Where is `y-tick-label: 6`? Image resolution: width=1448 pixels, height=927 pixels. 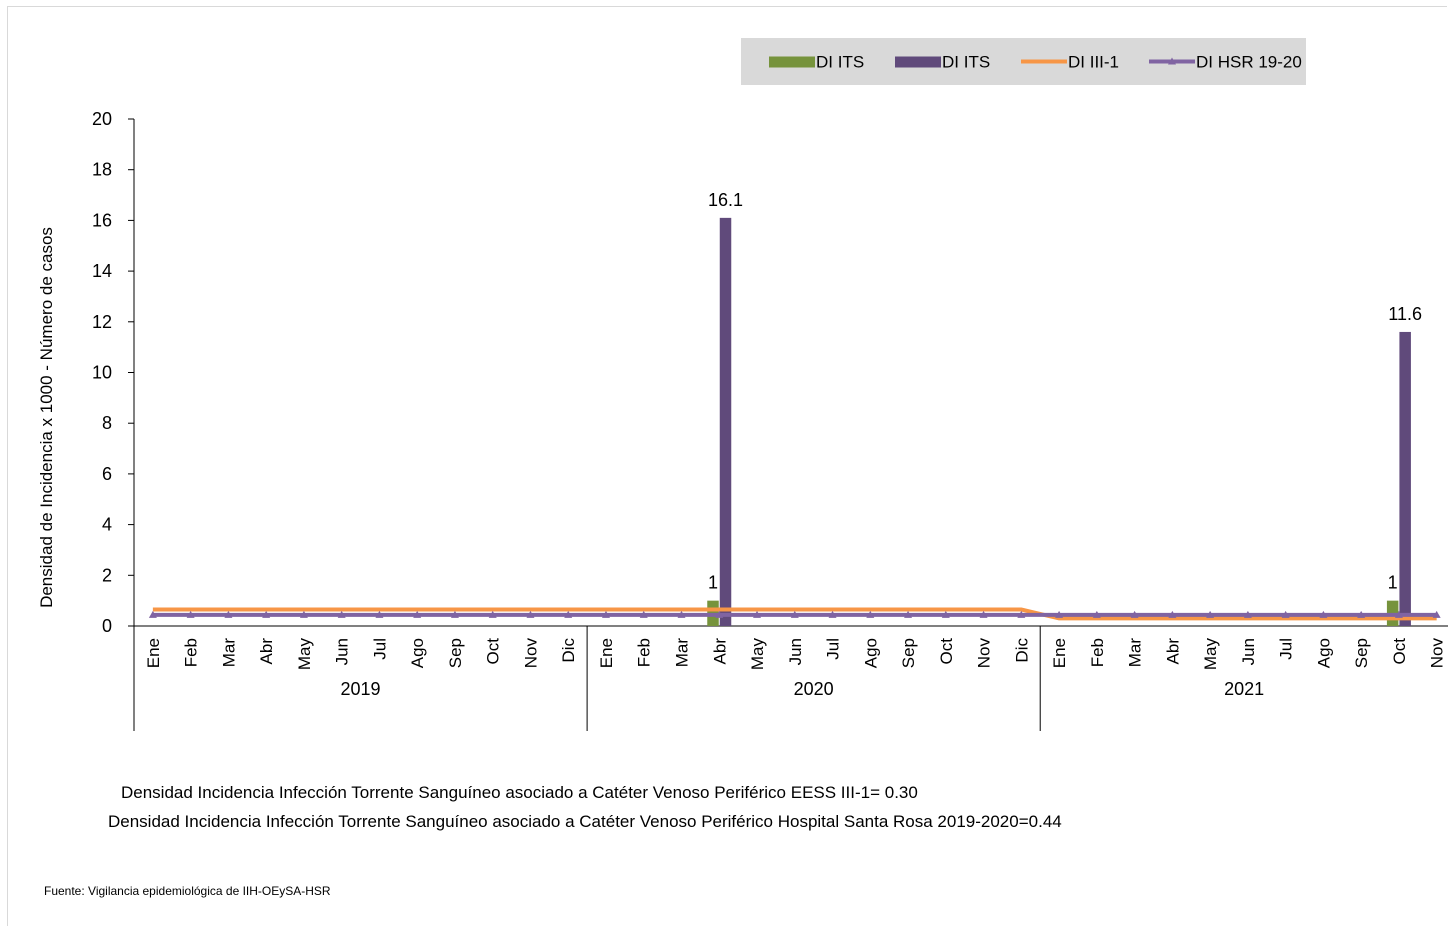
y-tick-label: 6 is located at coordinates (107, 474).